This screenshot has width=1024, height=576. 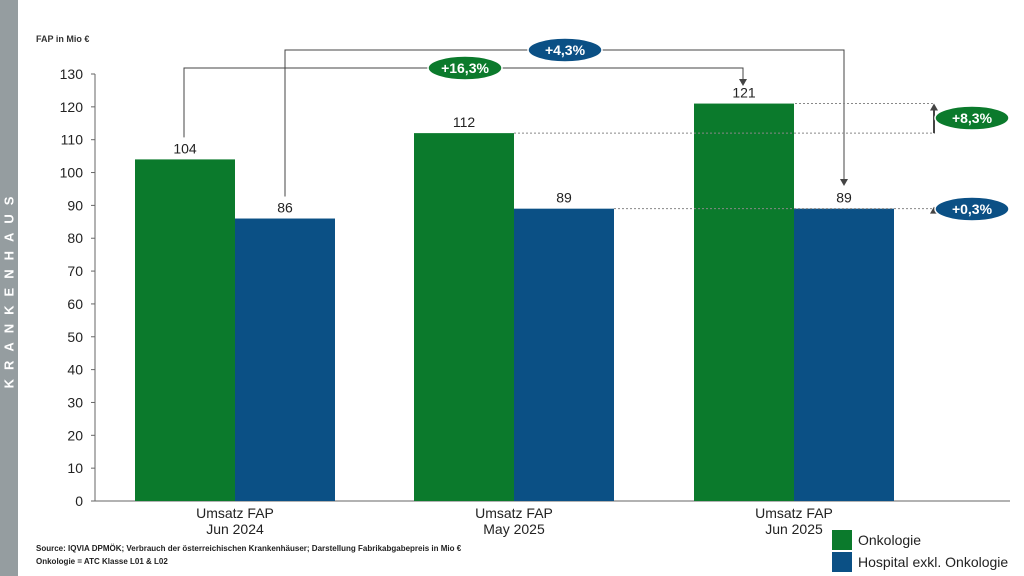 What do you see at coordinates (75, 468) in the screenshot?
I see `y-tick-label: 10` at bounding box center [75, 468].